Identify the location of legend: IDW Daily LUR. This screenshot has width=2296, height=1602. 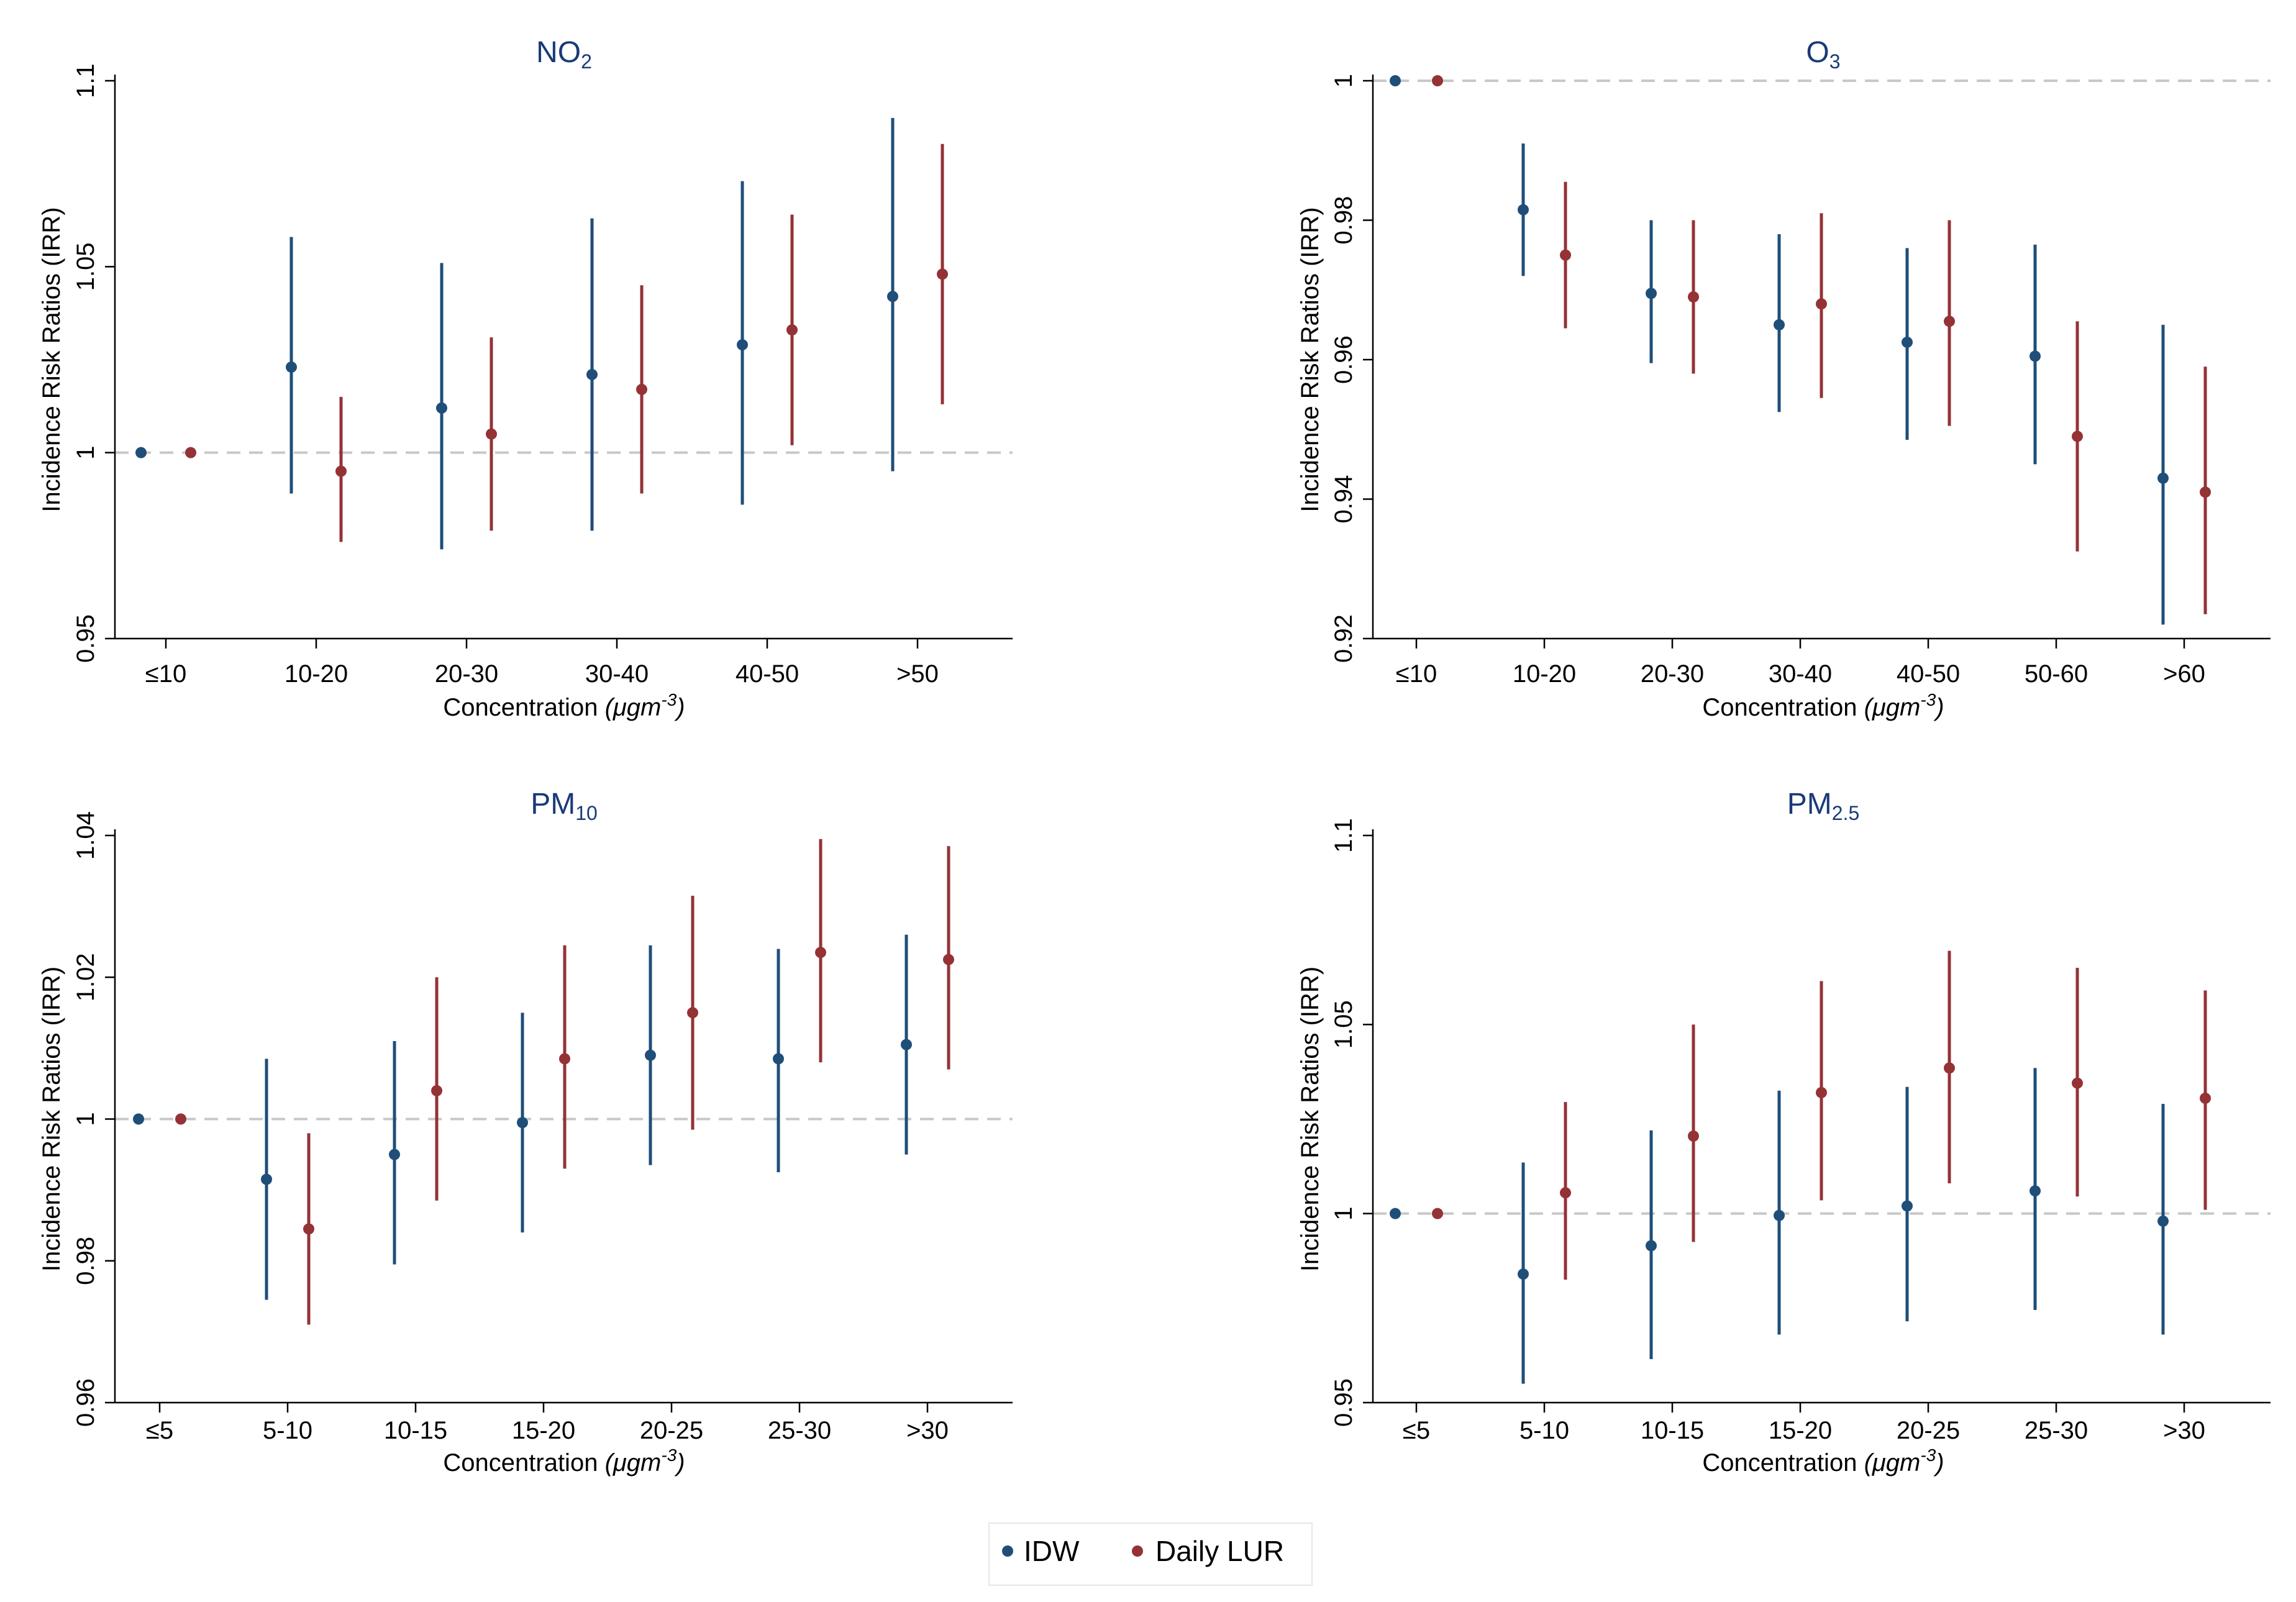
(1151, 1554).